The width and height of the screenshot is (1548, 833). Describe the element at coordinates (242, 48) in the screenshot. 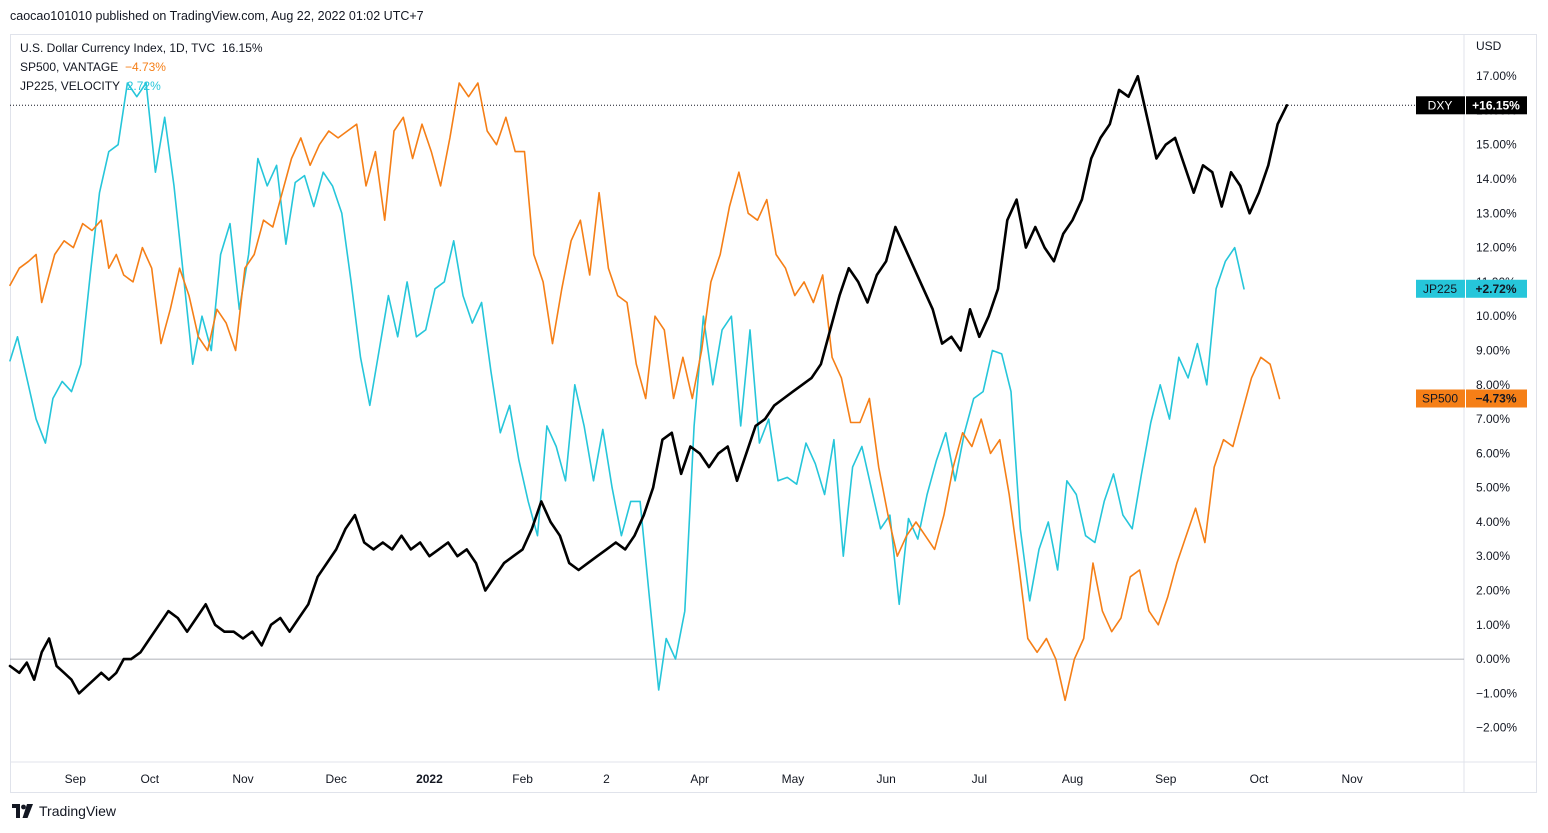

I see `legend-value-dxy: 16.15%` at that location.